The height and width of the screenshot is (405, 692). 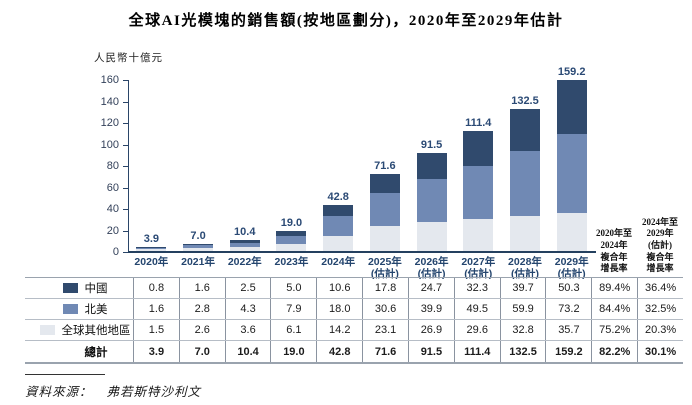 I want to click on legend-swatch-全球其他地區, so click(x=47, y=330).